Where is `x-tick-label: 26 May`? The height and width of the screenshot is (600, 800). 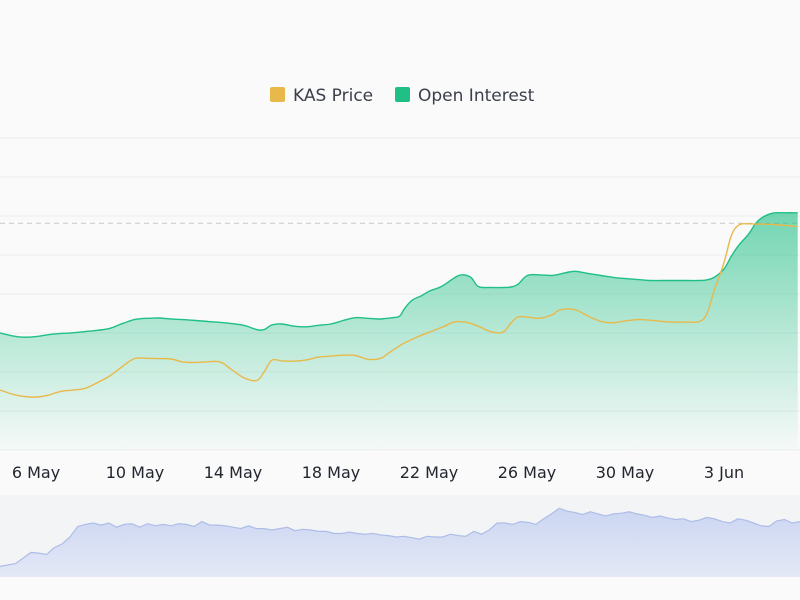
x-tick-label: 26 May is located at coordinates (527, 472).